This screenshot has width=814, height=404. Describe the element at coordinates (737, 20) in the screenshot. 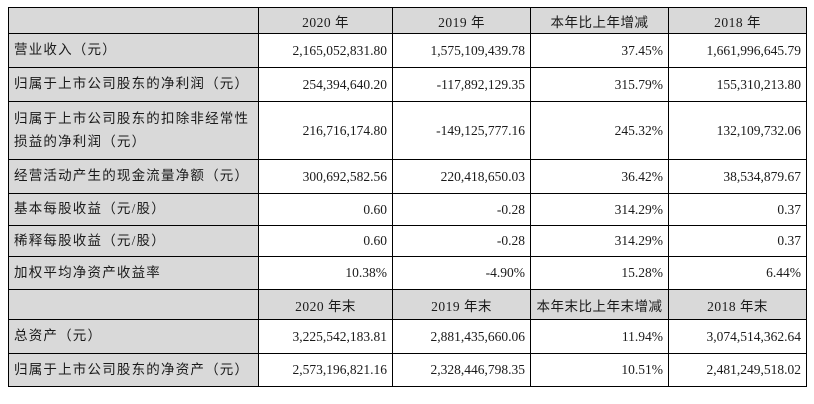

I see `col-header-2018: 2018 年` at that location.